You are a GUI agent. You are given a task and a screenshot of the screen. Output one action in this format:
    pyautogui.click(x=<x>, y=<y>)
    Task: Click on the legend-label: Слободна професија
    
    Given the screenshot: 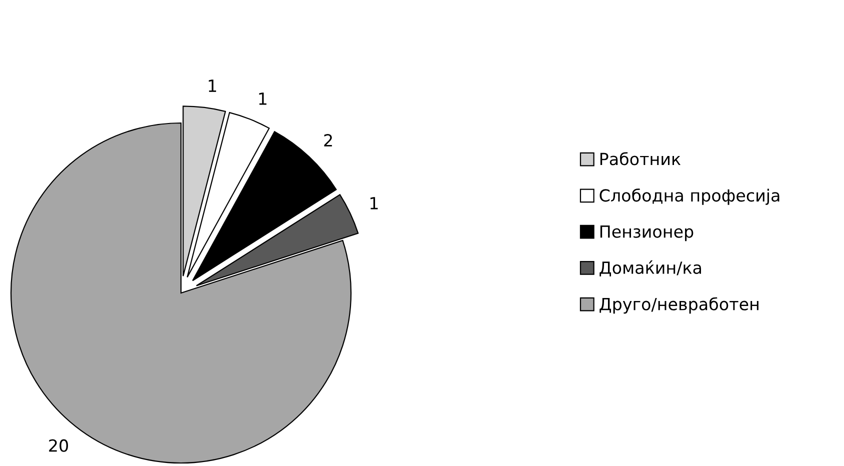 What is the action you would take?
    pyautogui.click(x=690, y=196)
    